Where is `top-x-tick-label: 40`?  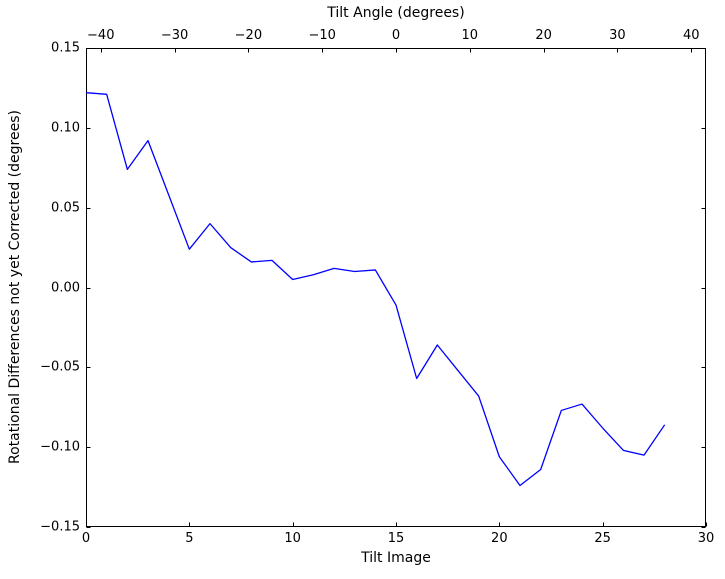
top-x-tick-label: 40 is located at coordinates (691, 35).